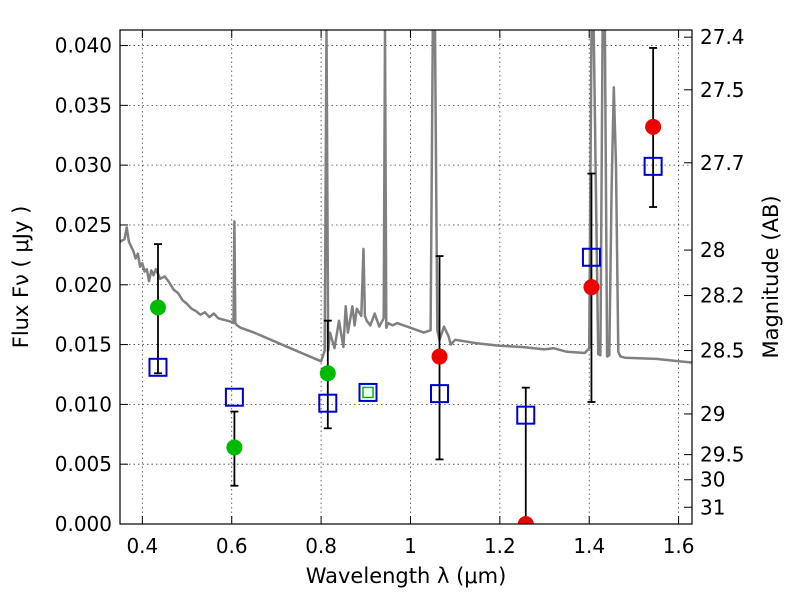  I want to click on y2-tick-label: 27.4, so click(722, 37).